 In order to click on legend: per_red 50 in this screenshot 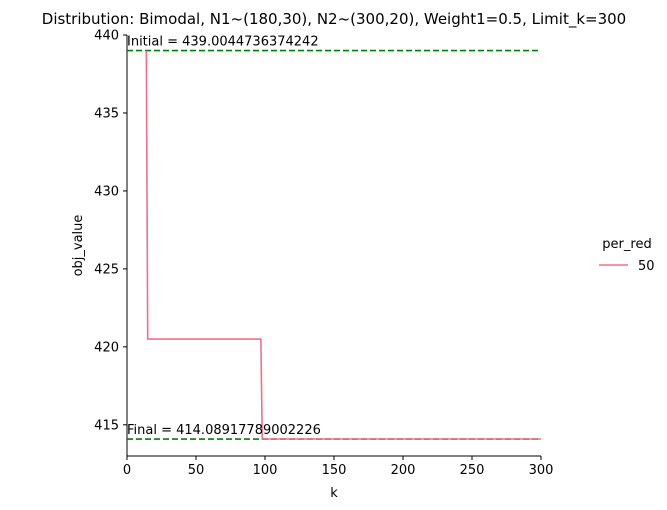, I will do `click(627, 255)`.